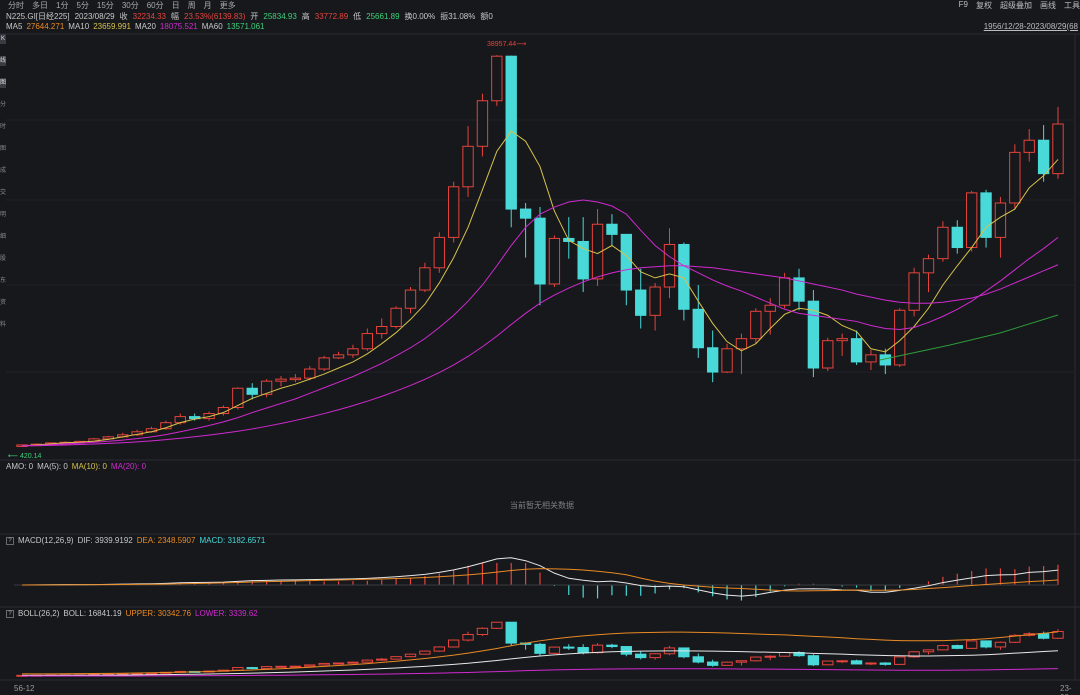 This screenshot has height=695, width=1080. Describe the element at coordinates (963, 4) in the screenshot. I see `toolbar-right-item-0: F9` at that location.